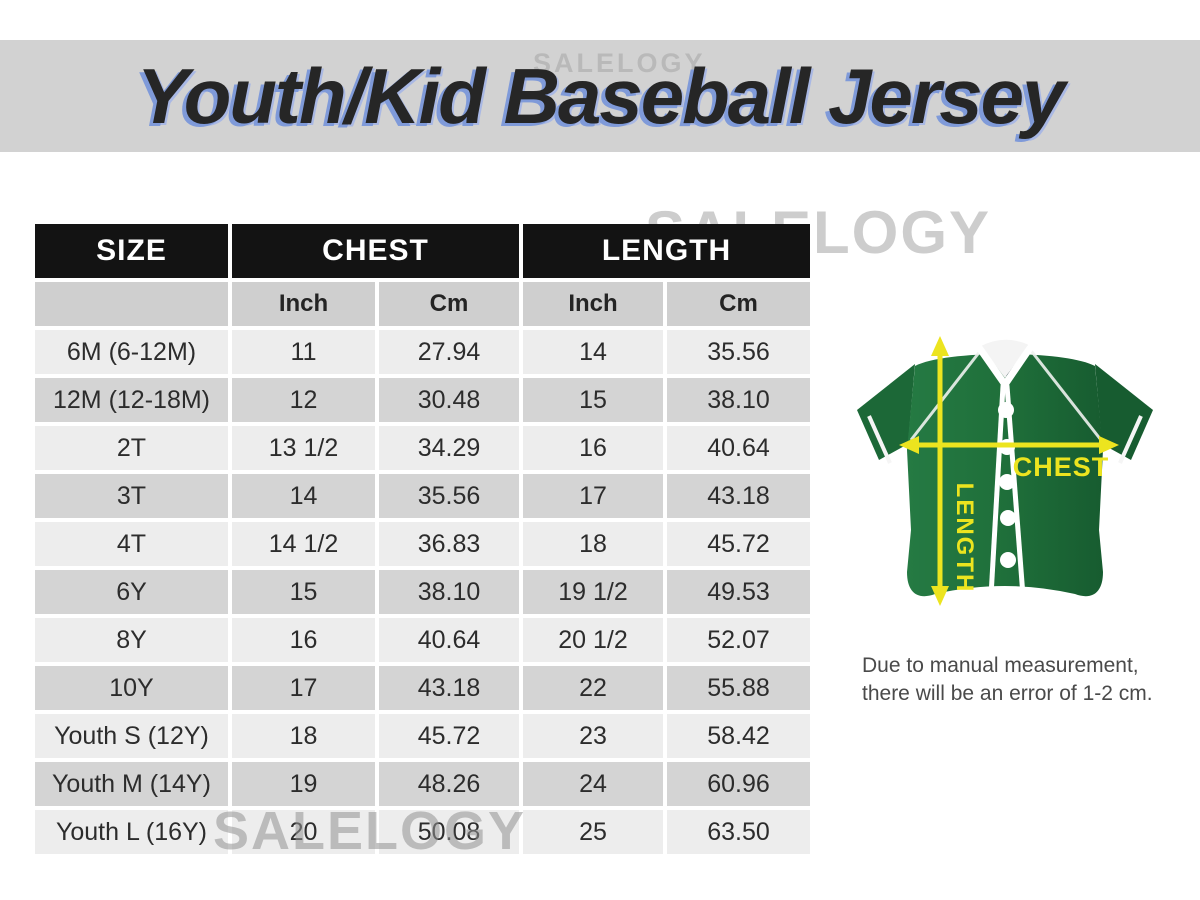 The width and height of the screenshot is (1200, 900). I want to click on table-row: 8Y 16 40.64 20 1/2 52.07, so click(422, 640).